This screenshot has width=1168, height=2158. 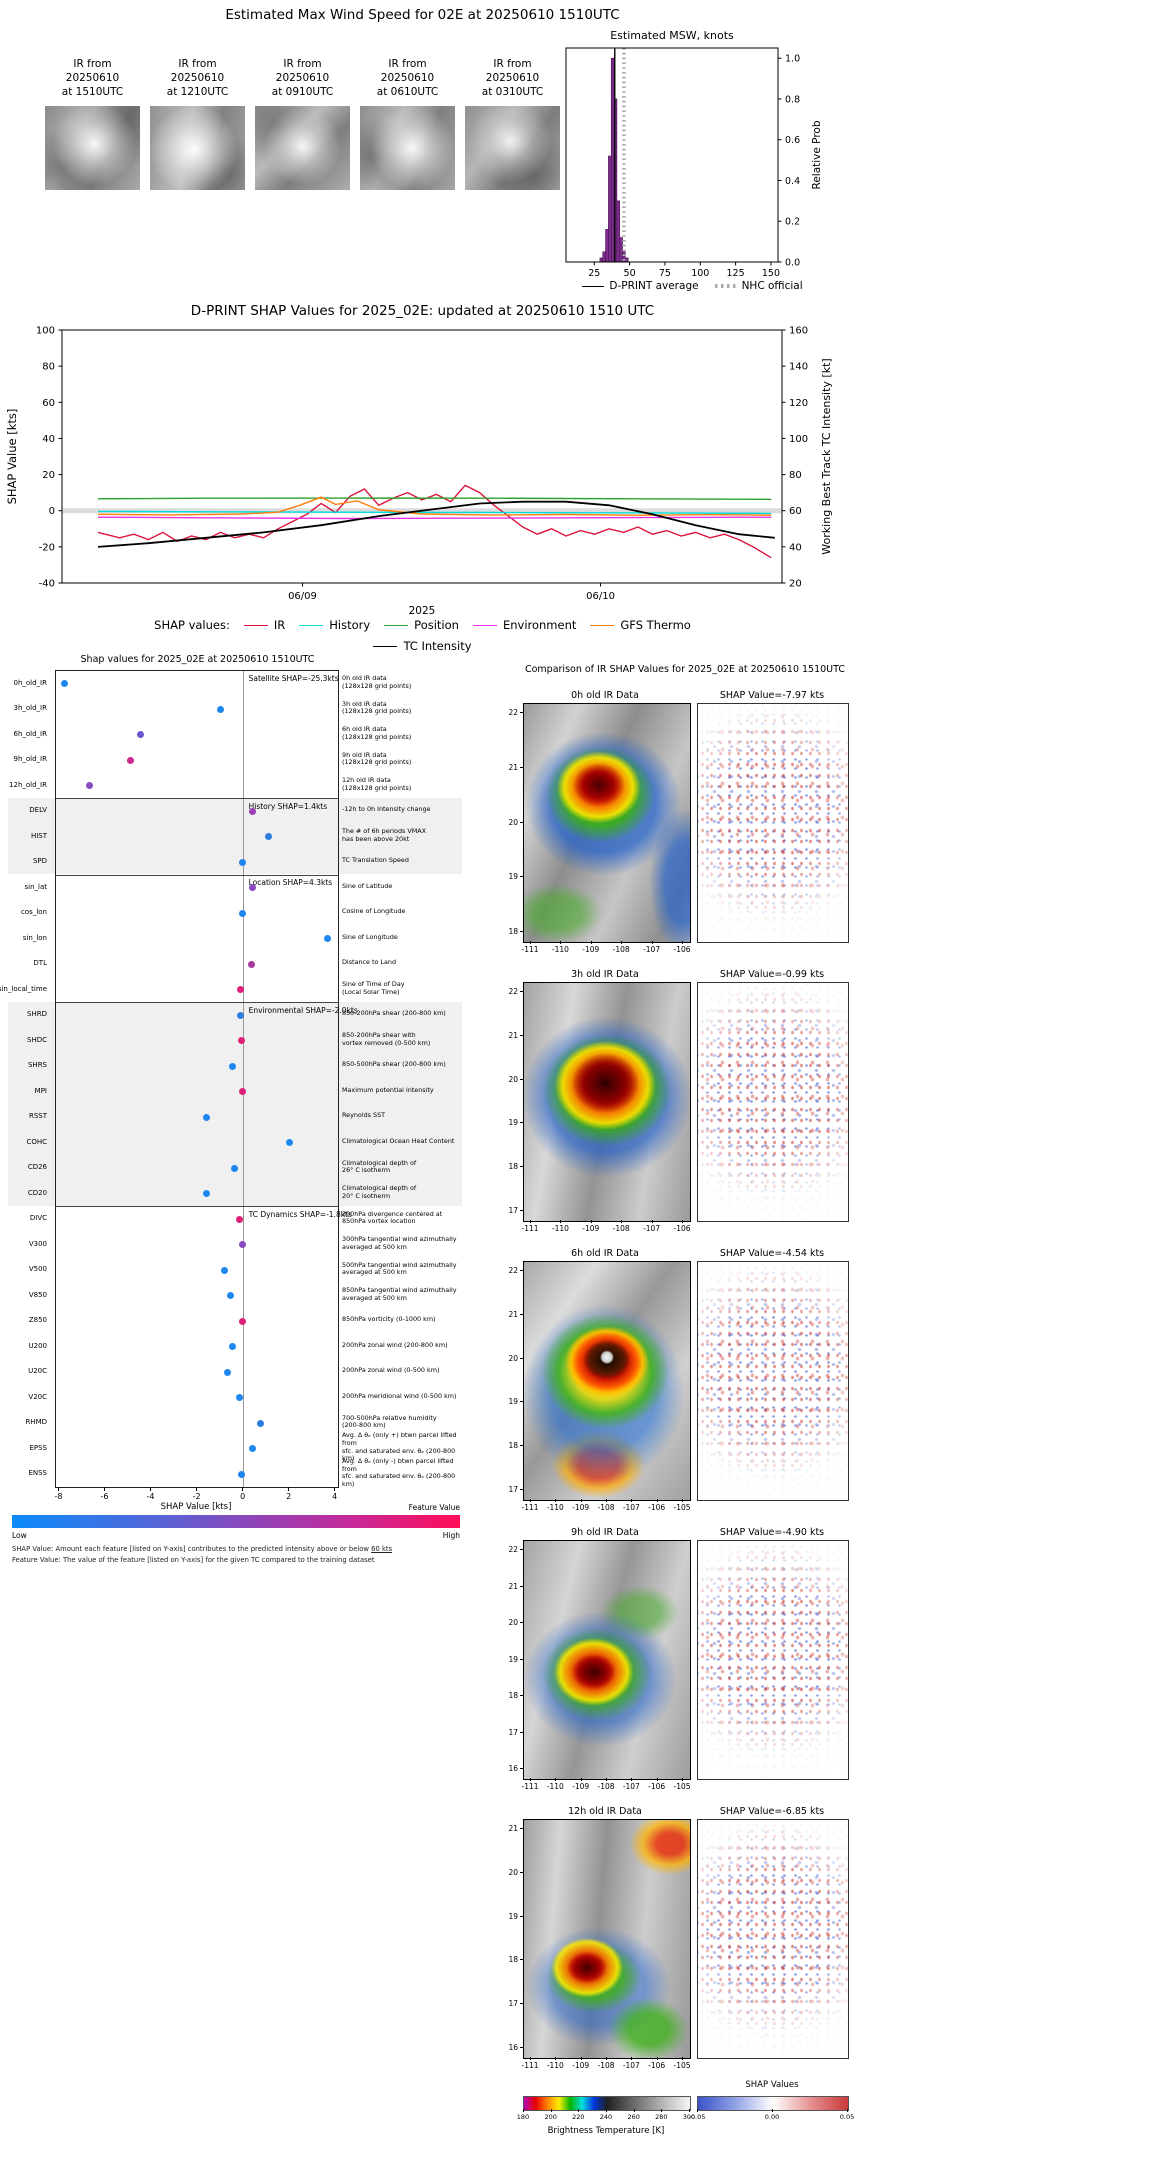 I want to click on group-label: TC Dynamics SHAP=-1.8kts, so click(x=300, y=1214).